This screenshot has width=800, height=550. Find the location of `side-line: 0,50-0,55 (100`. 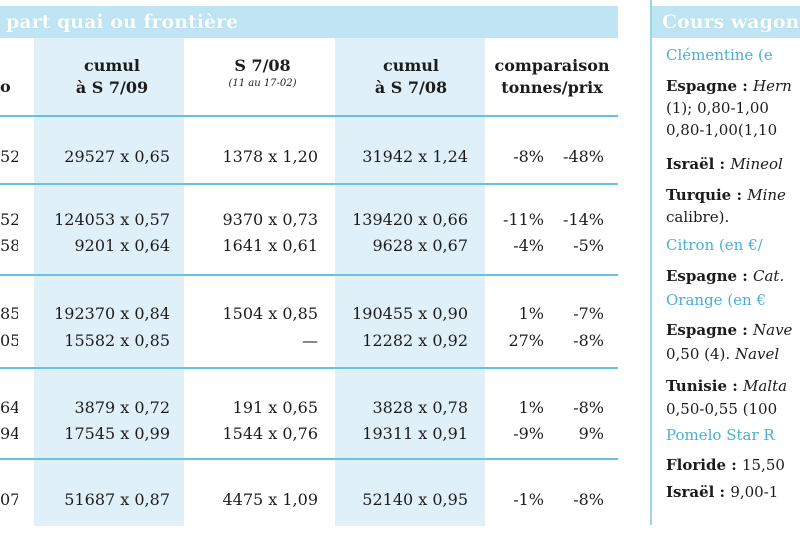

side-line: 0,50-0,55 (100 is located at coordinates (722, 409).